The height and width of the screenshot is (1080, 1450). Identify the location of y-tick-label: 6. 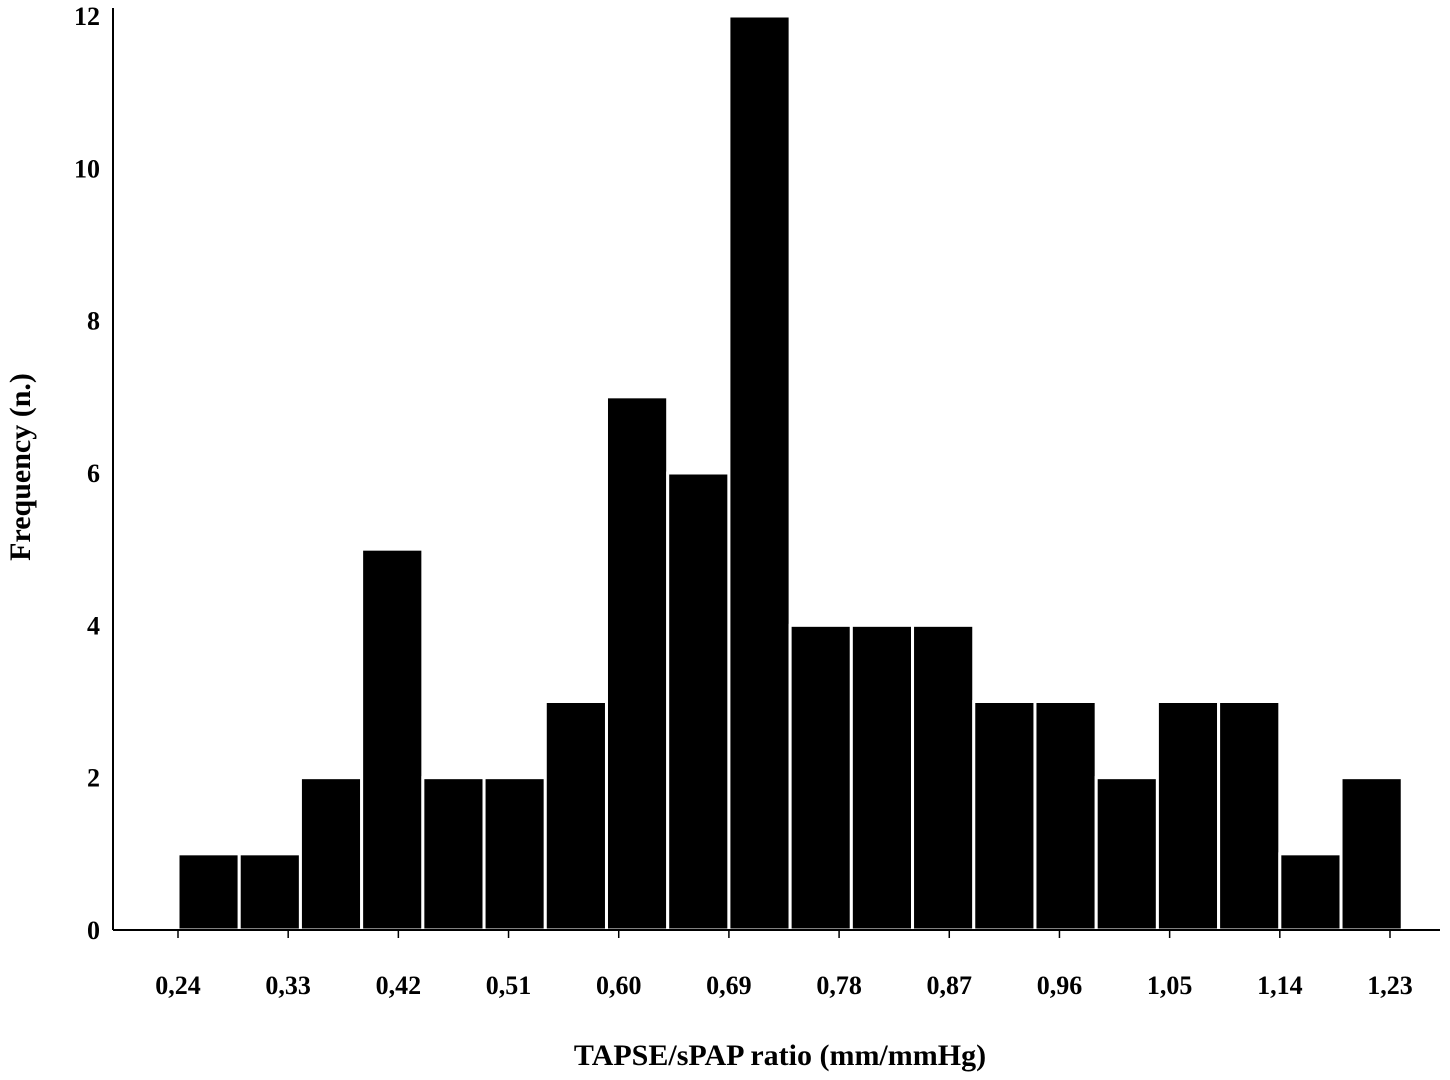
(93, 473).